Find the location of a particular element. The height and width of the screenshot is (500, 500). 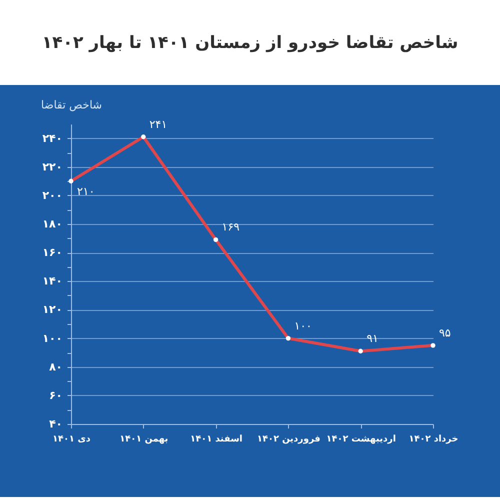

data-label: ۹۵ is located at coordinates (445, 333).